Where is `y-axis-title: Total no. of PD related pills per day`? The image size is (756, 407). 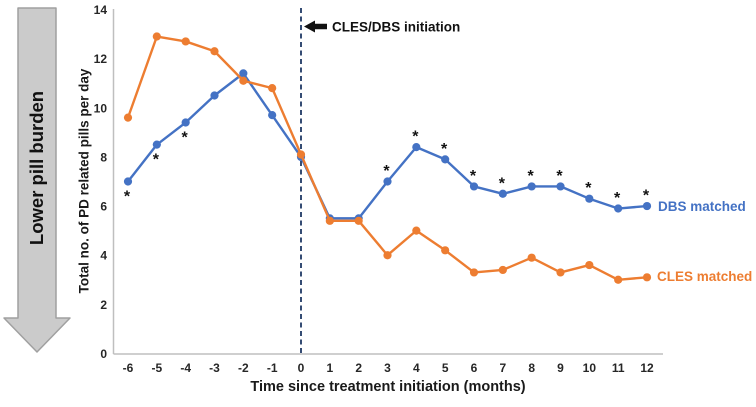 y-axis-title: Total no. of PD related pills per day is located at coordinates (84, 180).